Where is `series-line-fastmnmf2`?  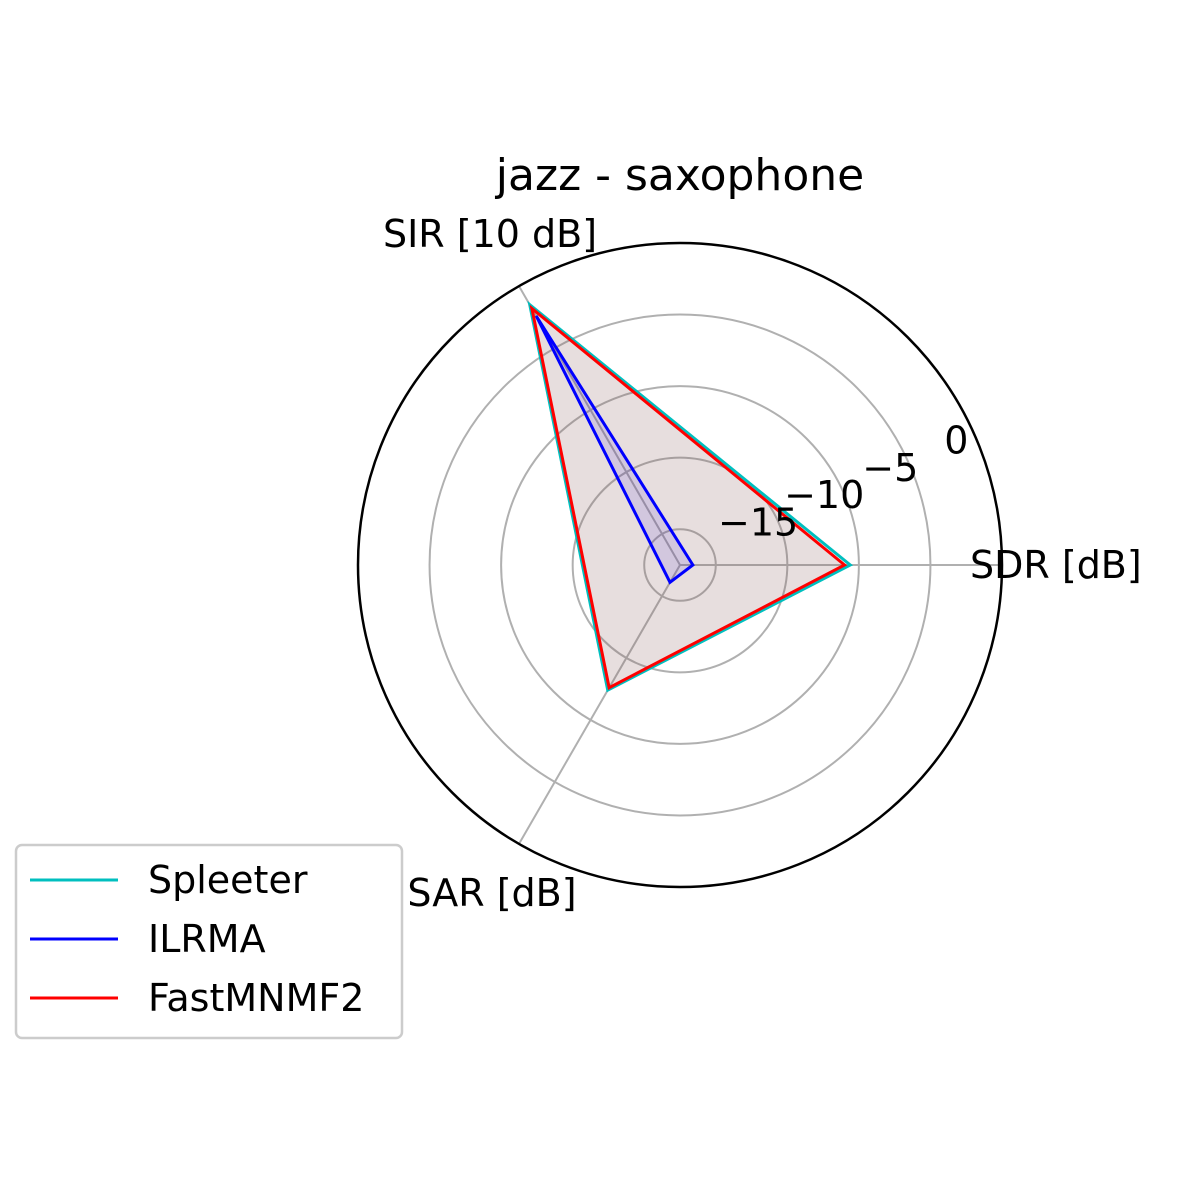
series-line-fastmnmf2 is located at coordinates (688, 497).